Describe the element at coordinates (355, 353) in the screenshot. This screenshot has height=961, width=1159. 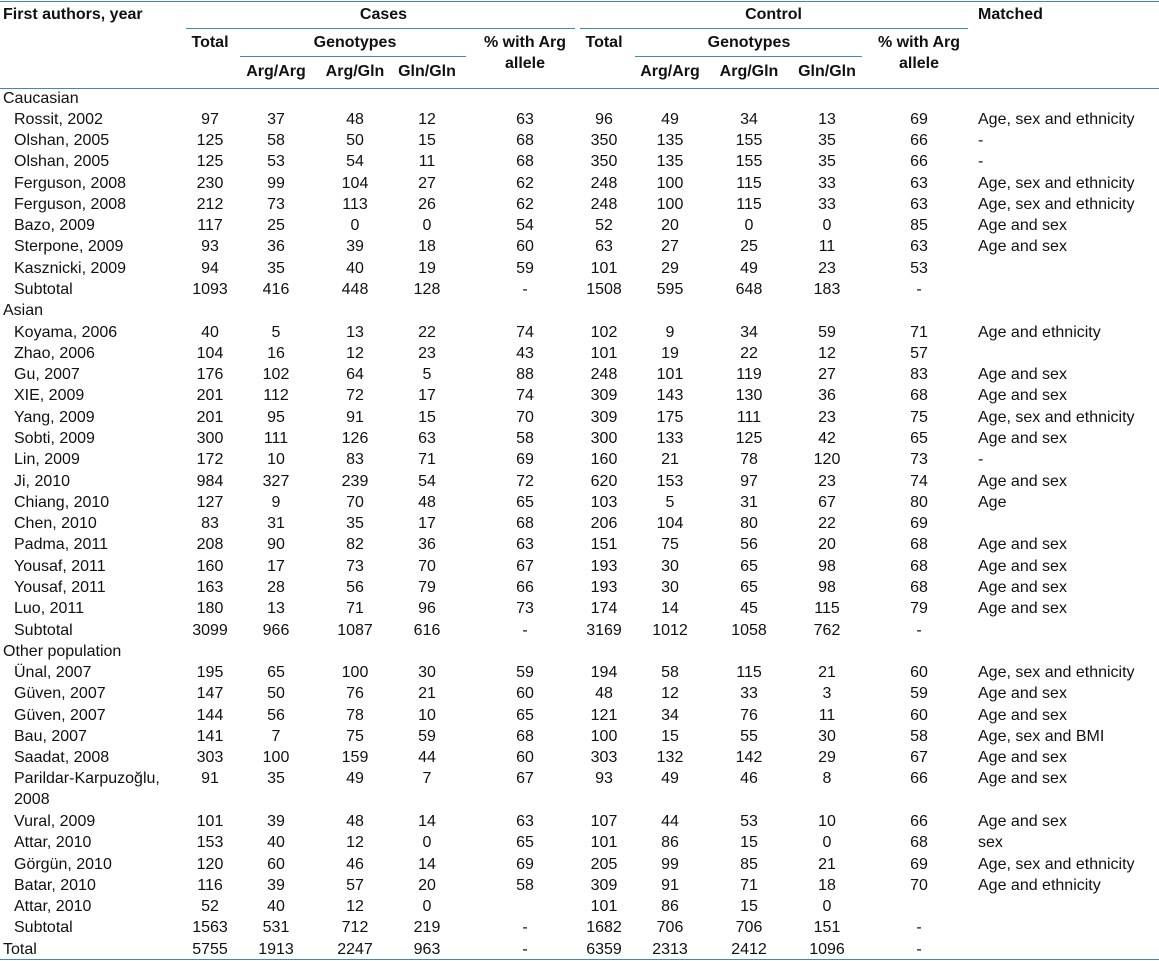
I see `cell: 12` at that location.